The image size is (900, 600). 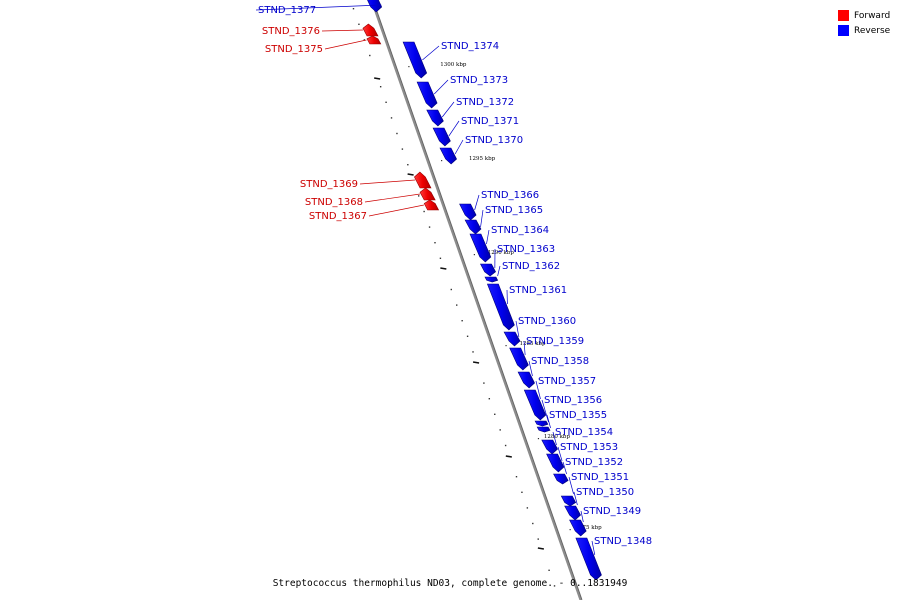 I want to click on gene-label: STND_1367, so click(x=338, y=216).